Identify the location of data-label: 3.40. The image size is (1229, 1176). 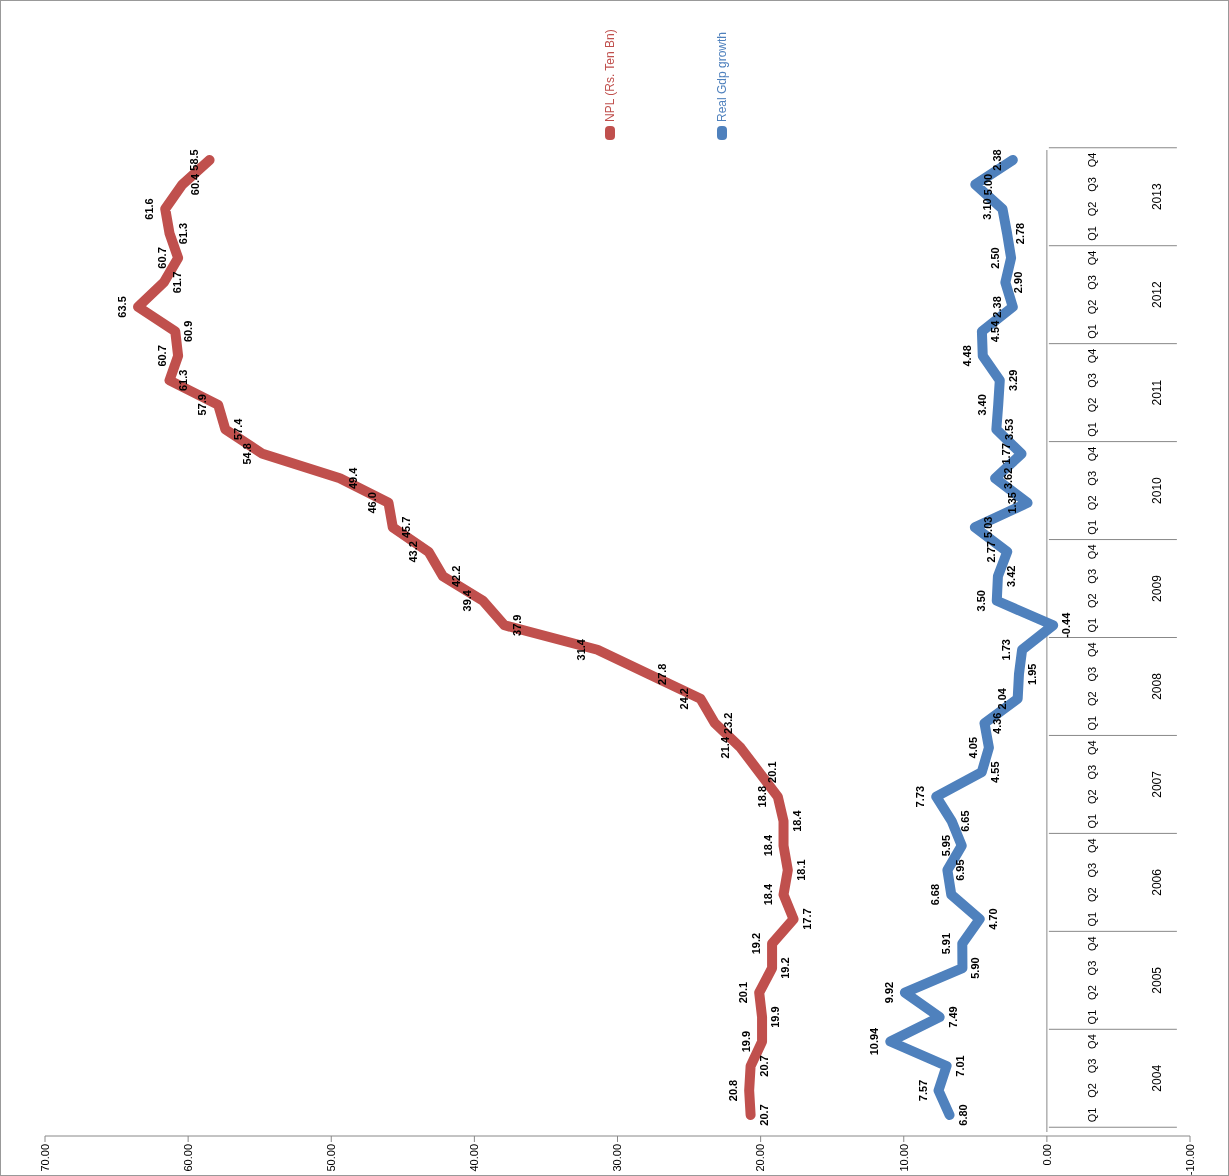
(982, 405).